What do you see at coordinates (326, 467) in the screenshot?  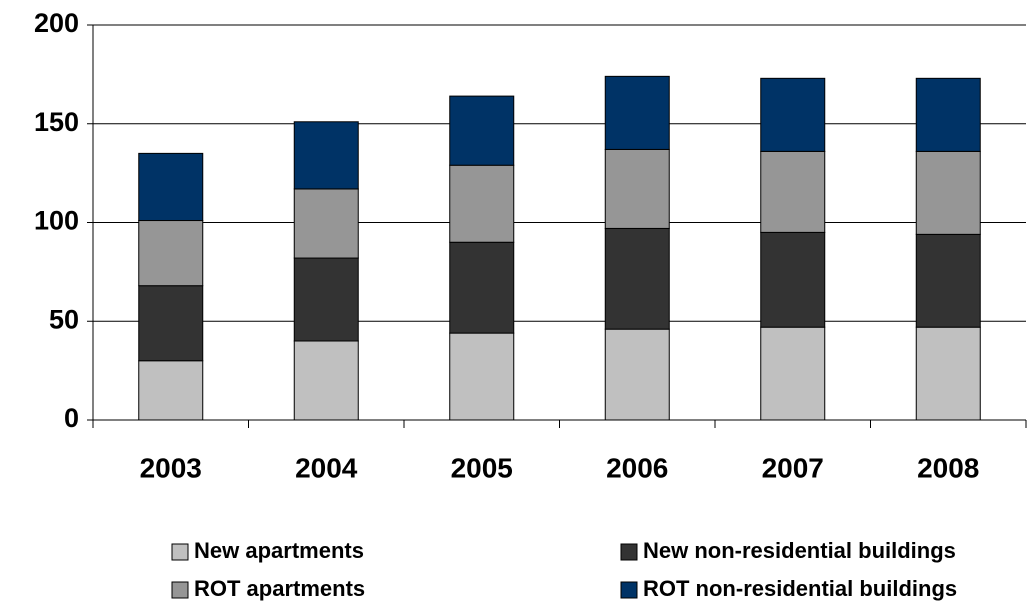 I see `x-tick-label: 2004` at bounding box center [326, 467].